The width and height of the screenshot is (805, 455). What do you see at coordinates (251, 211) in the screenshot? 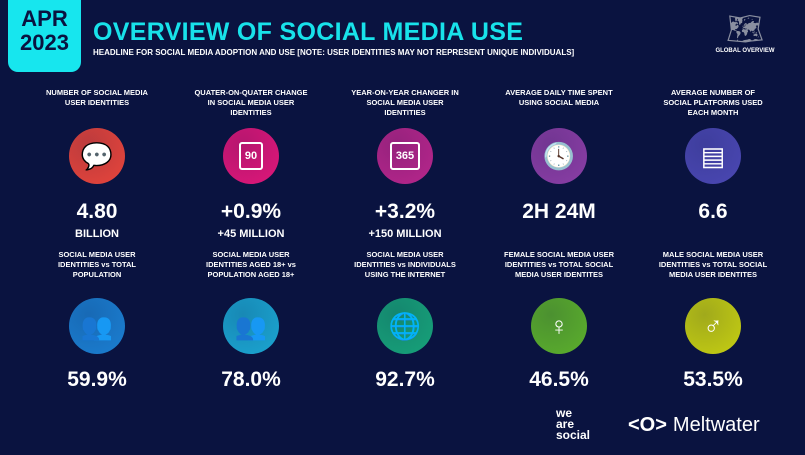
I see `stat-value: +0.9%` at bounding box center [251, 211].